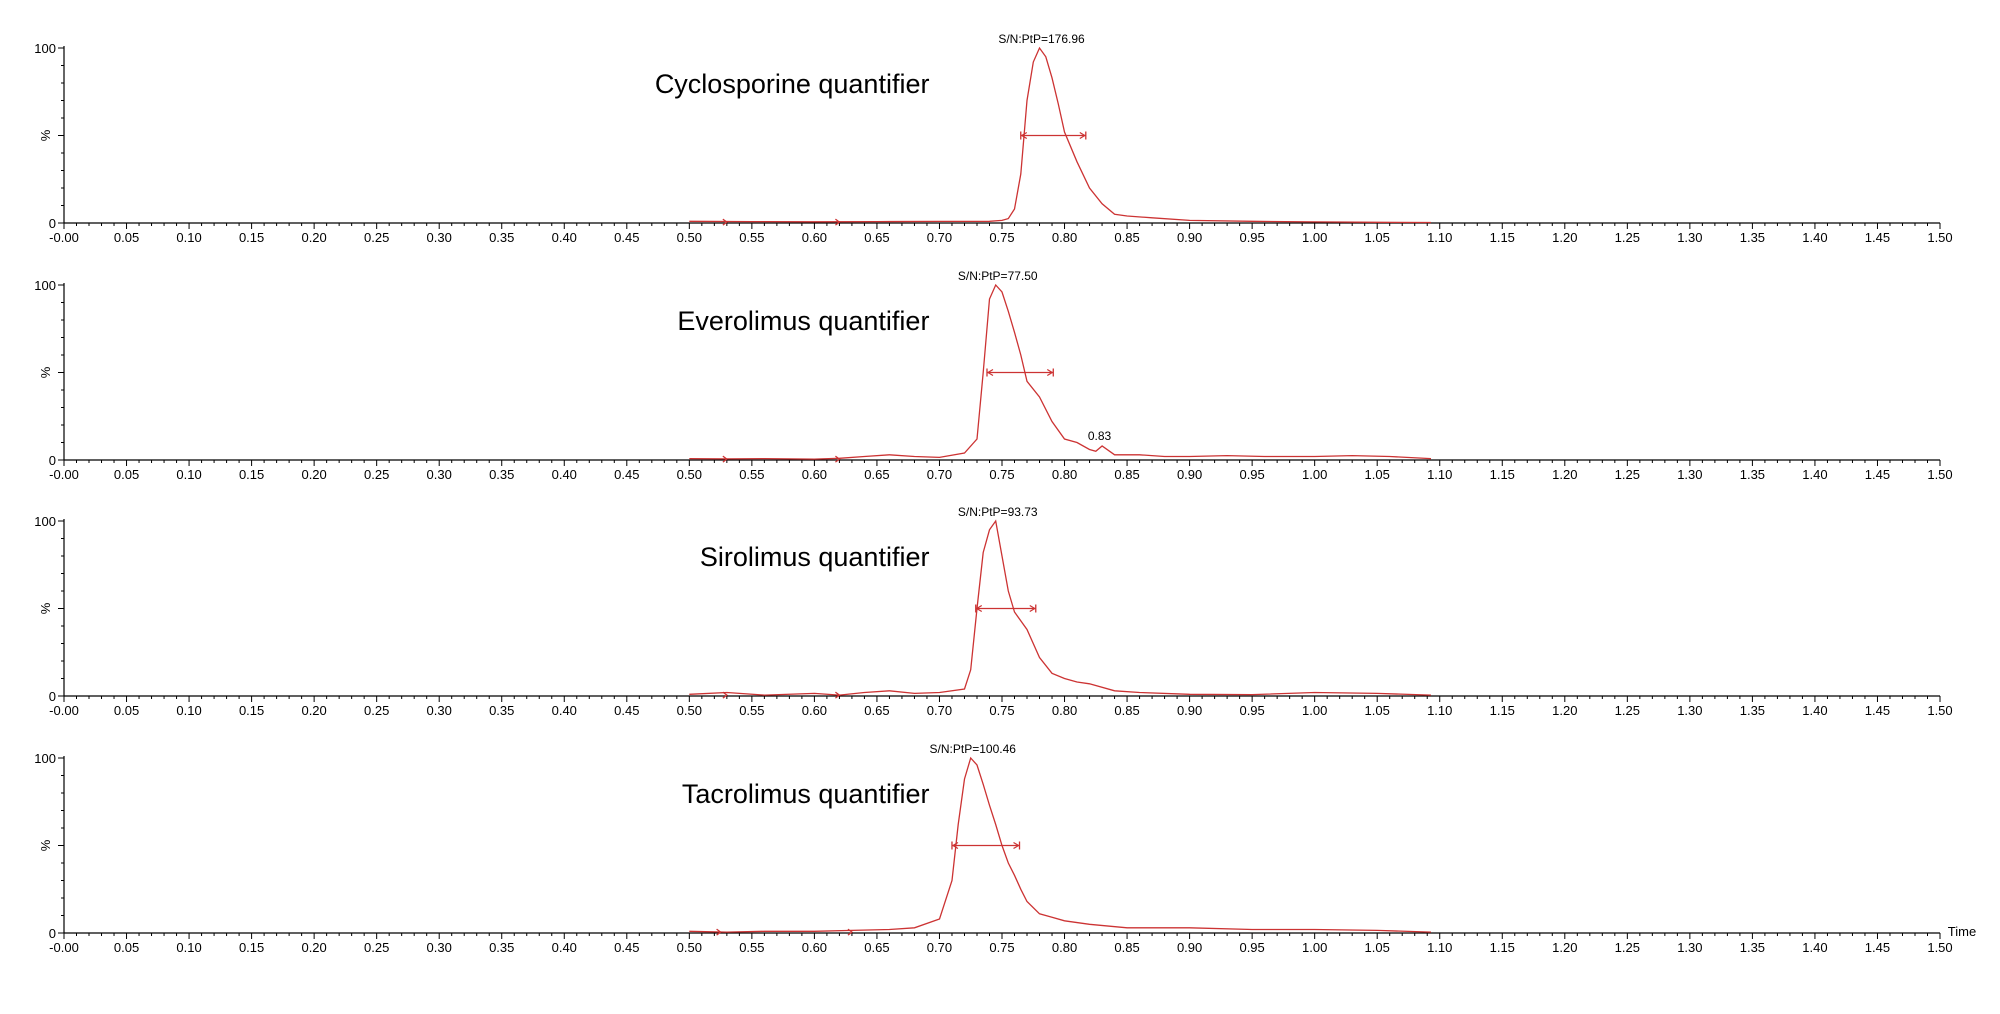 The height and width of the screenshot is (1014, 2000). What do you see at coordinates (803, 321) in the screenshot?
I see `panel-title: Everolimus quantifier` at bounding box center [803, 321].